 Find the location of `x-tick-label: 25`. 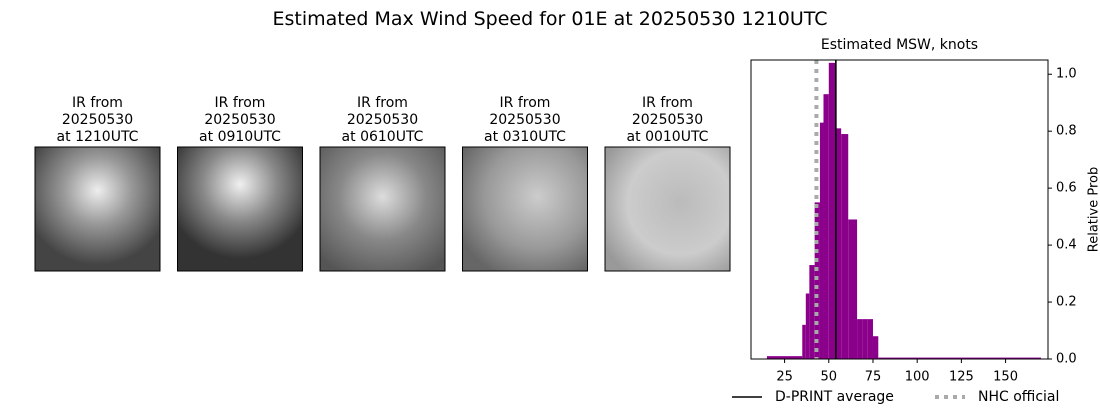

x-tick-label: 25 is located at coordinates (784, 377).